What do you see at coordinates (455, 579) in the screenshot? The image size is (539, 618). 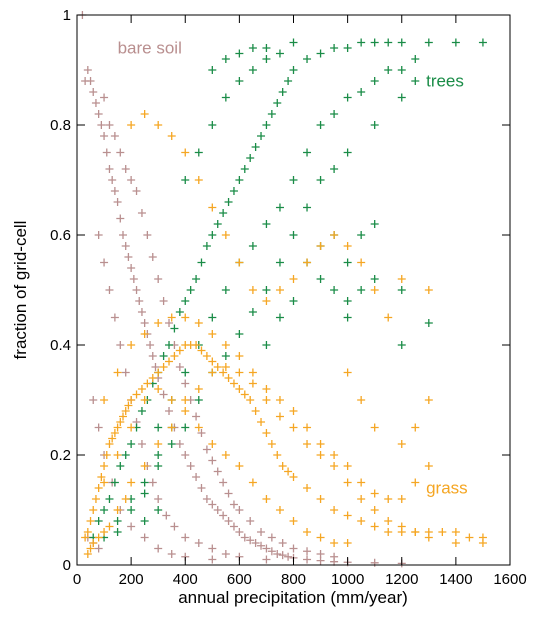 I see `x-tick-label: 1400` at bounding box center [455, 579].